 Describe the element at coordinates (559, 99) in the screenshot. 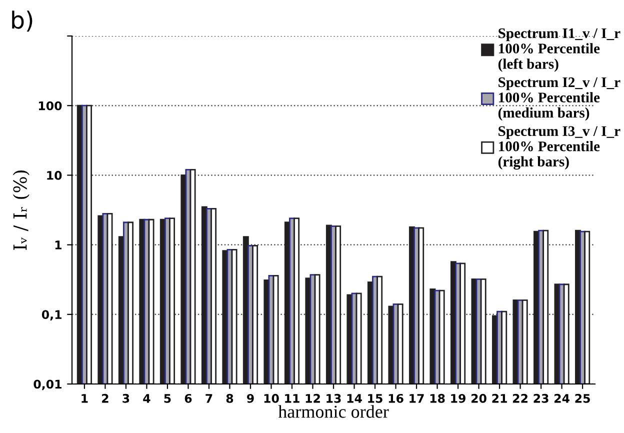

I see `legend-label: Spectrum I2_v / I_r 100% Percentile (medium bars)` at that location.